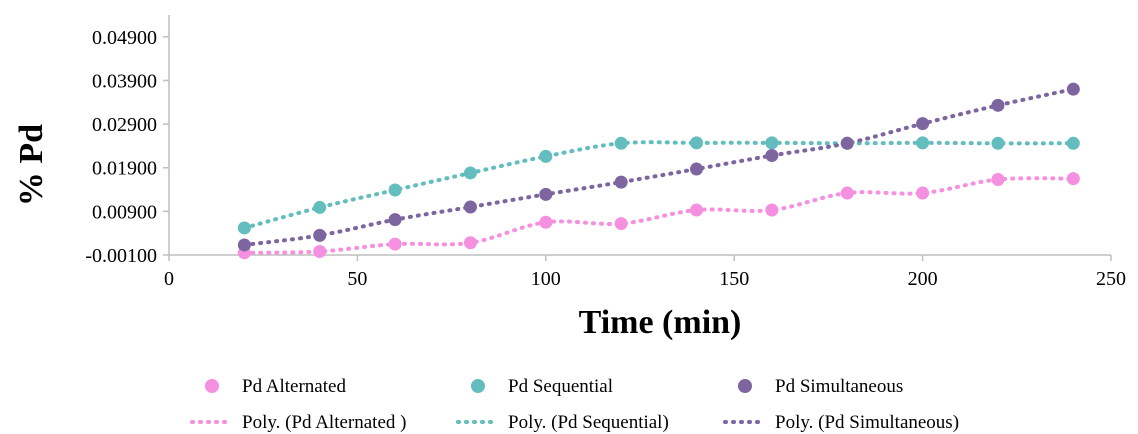  Describe the element at coordinates (124, 81) in the screenshot. I see `y-tick-label: 0.03900` at that location.